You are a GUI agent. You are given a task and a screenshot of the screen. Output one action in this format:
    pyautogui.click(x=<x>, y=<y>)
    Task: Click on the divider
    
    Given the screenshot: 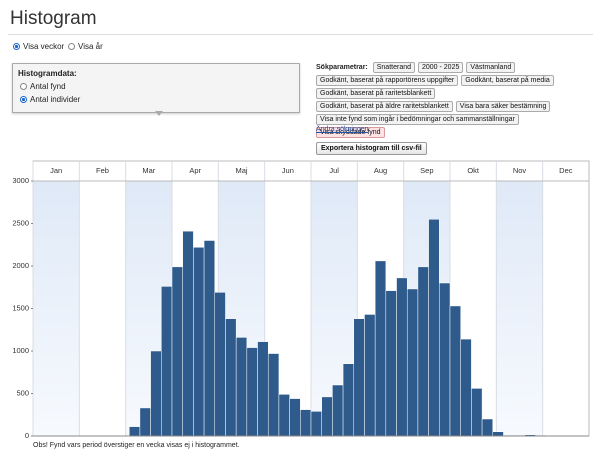 What is the action you would take?
    pyautogui.click(x=300, y=34)
    